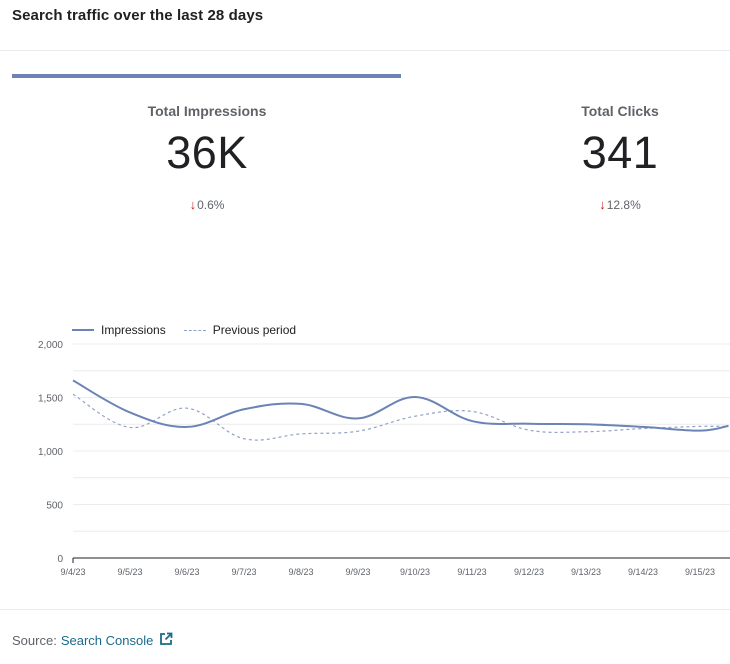  What do you see at coordinates (243, 572) in the screenshot?
I see `x-tick-label: 9/7/23` at bounding box center [243, 572].